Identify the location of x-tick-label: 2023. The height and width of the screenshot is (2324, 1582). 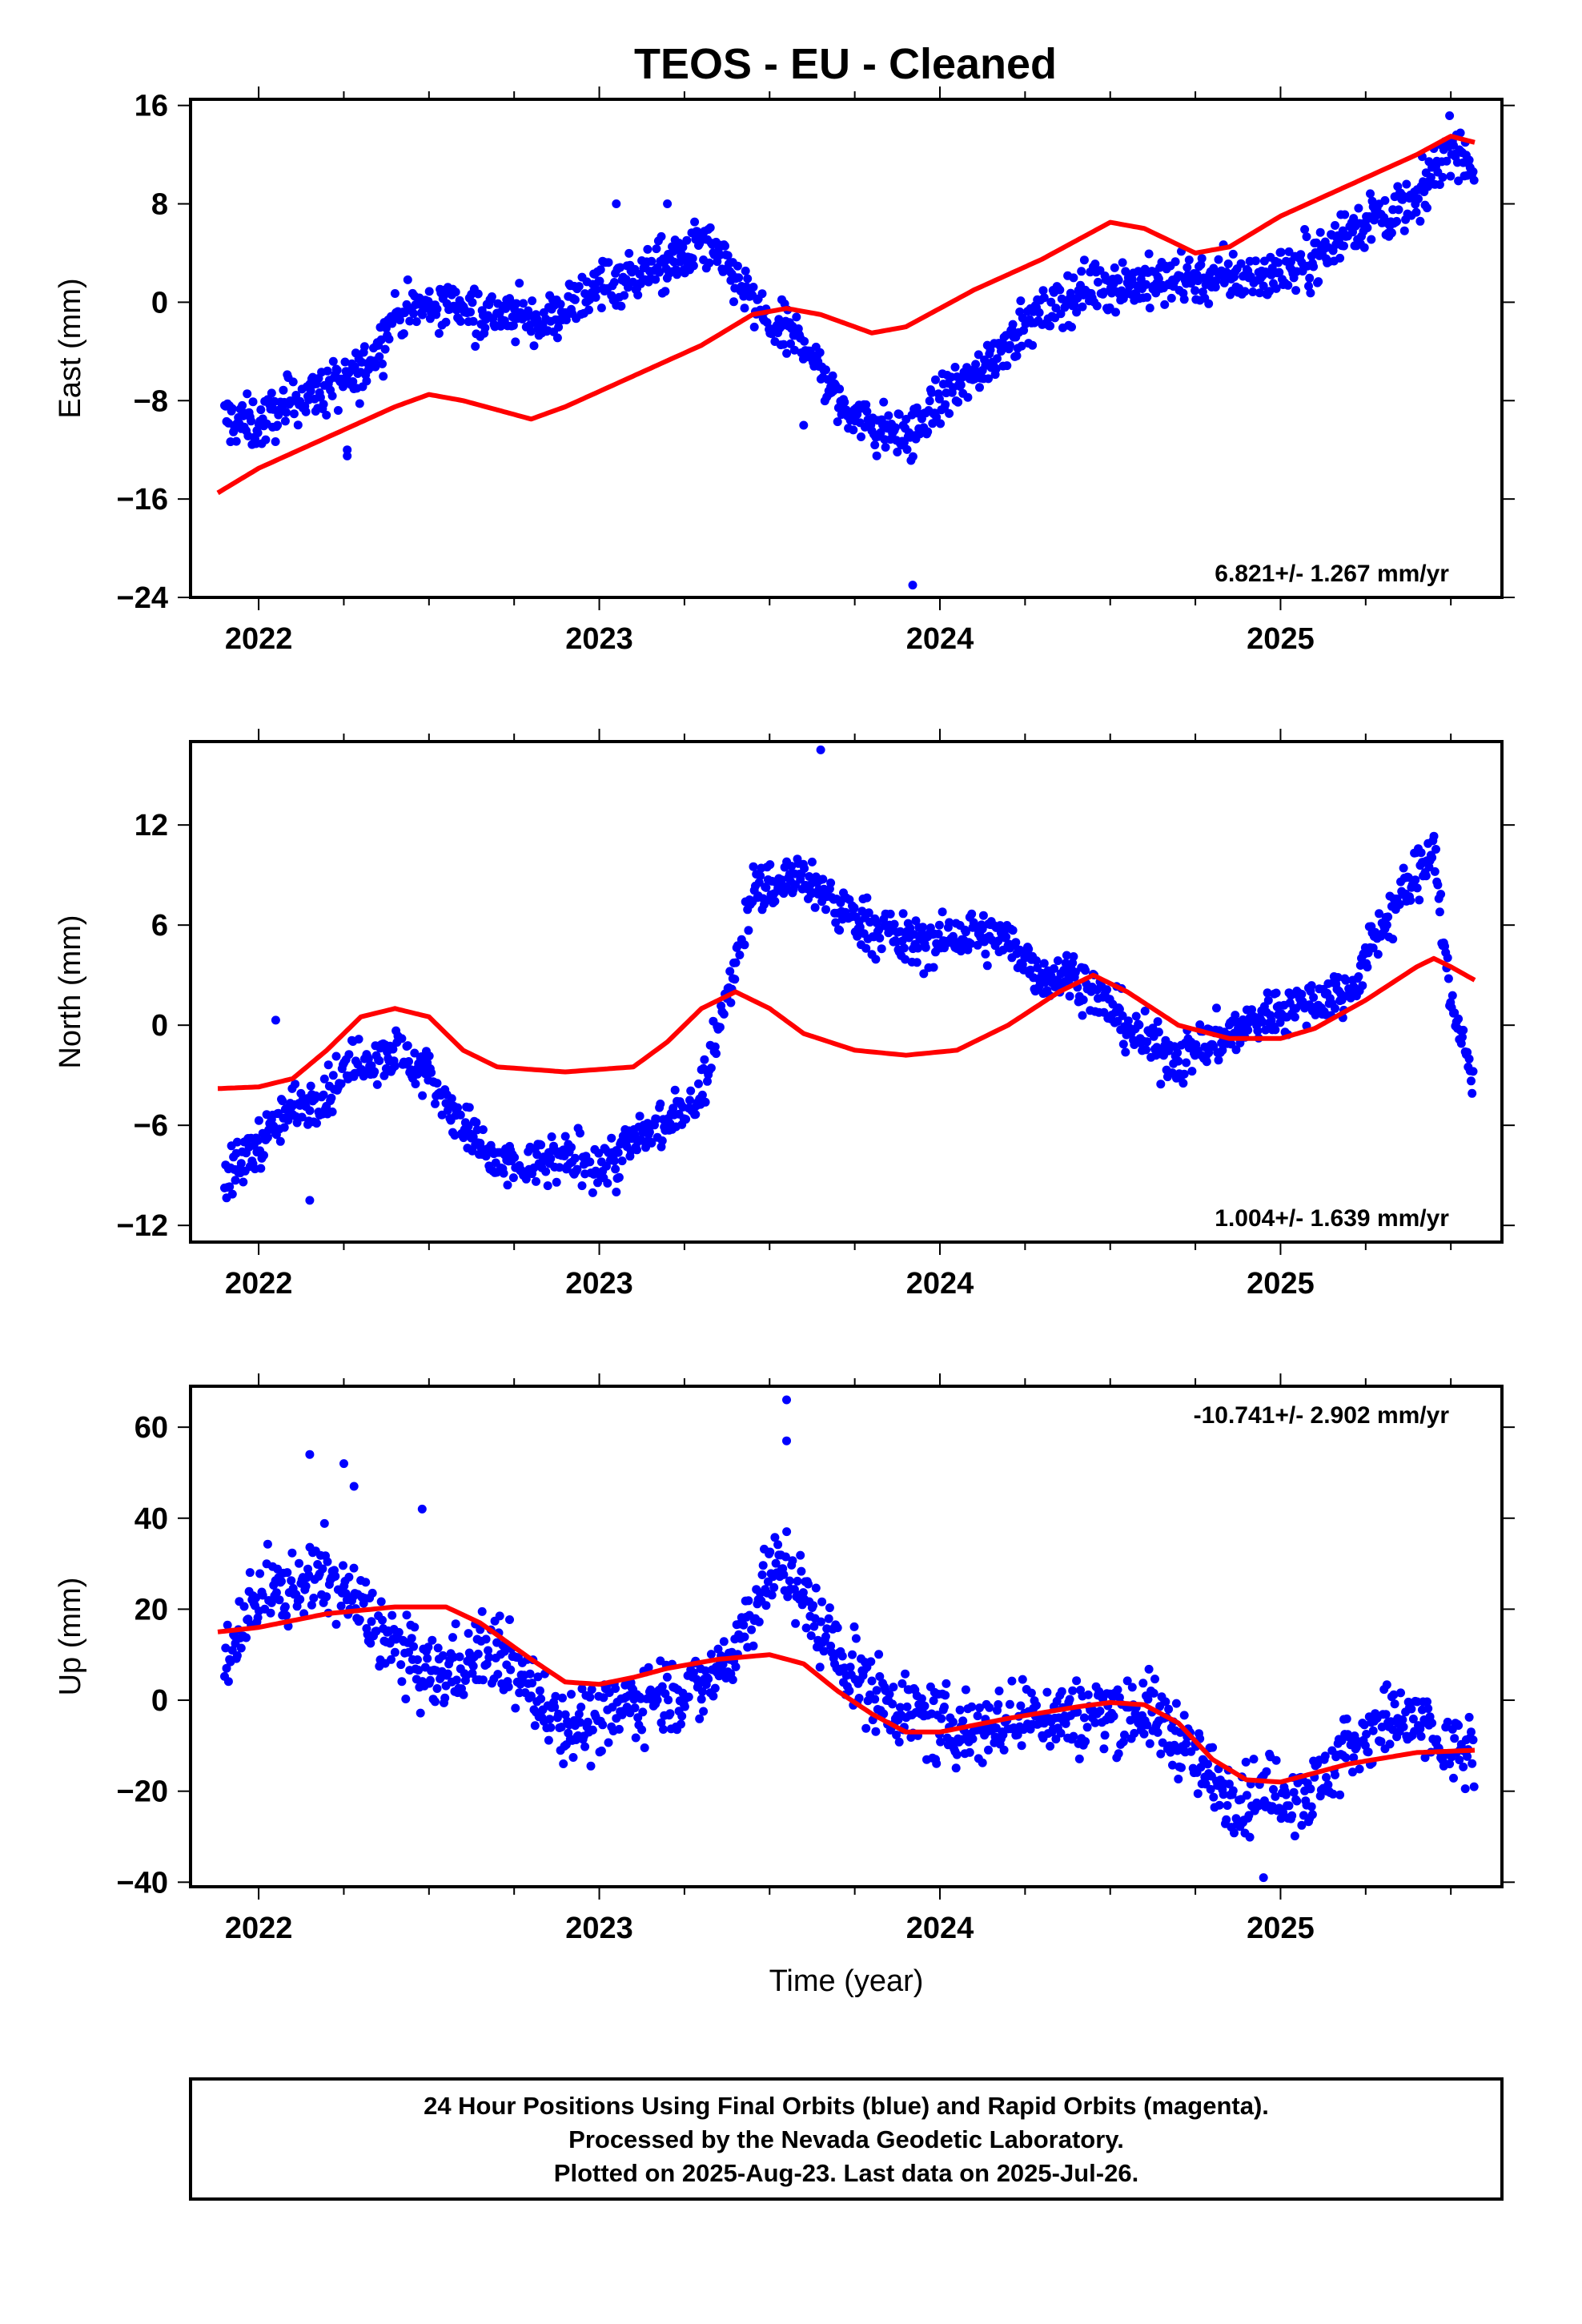
(599, 1284).